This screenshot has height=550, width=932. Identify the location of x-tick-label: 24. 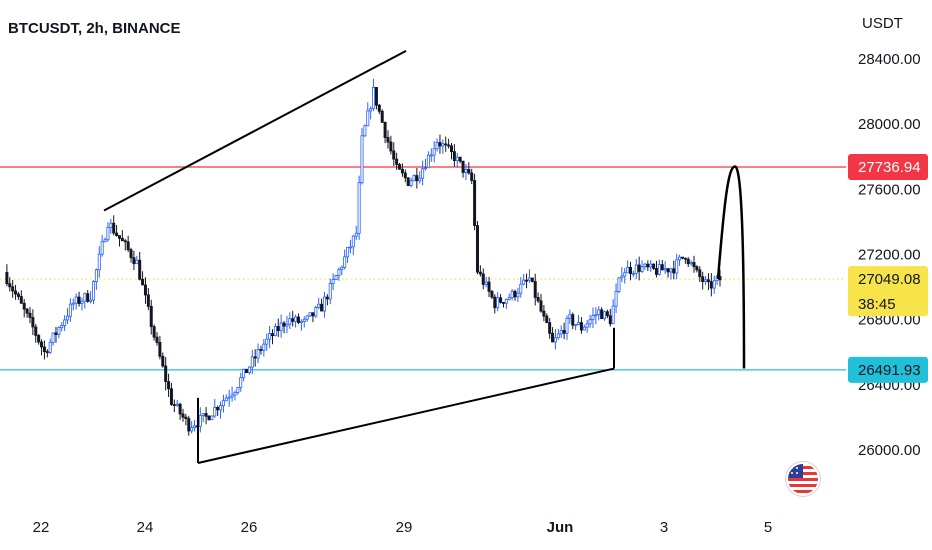
(145, 527).